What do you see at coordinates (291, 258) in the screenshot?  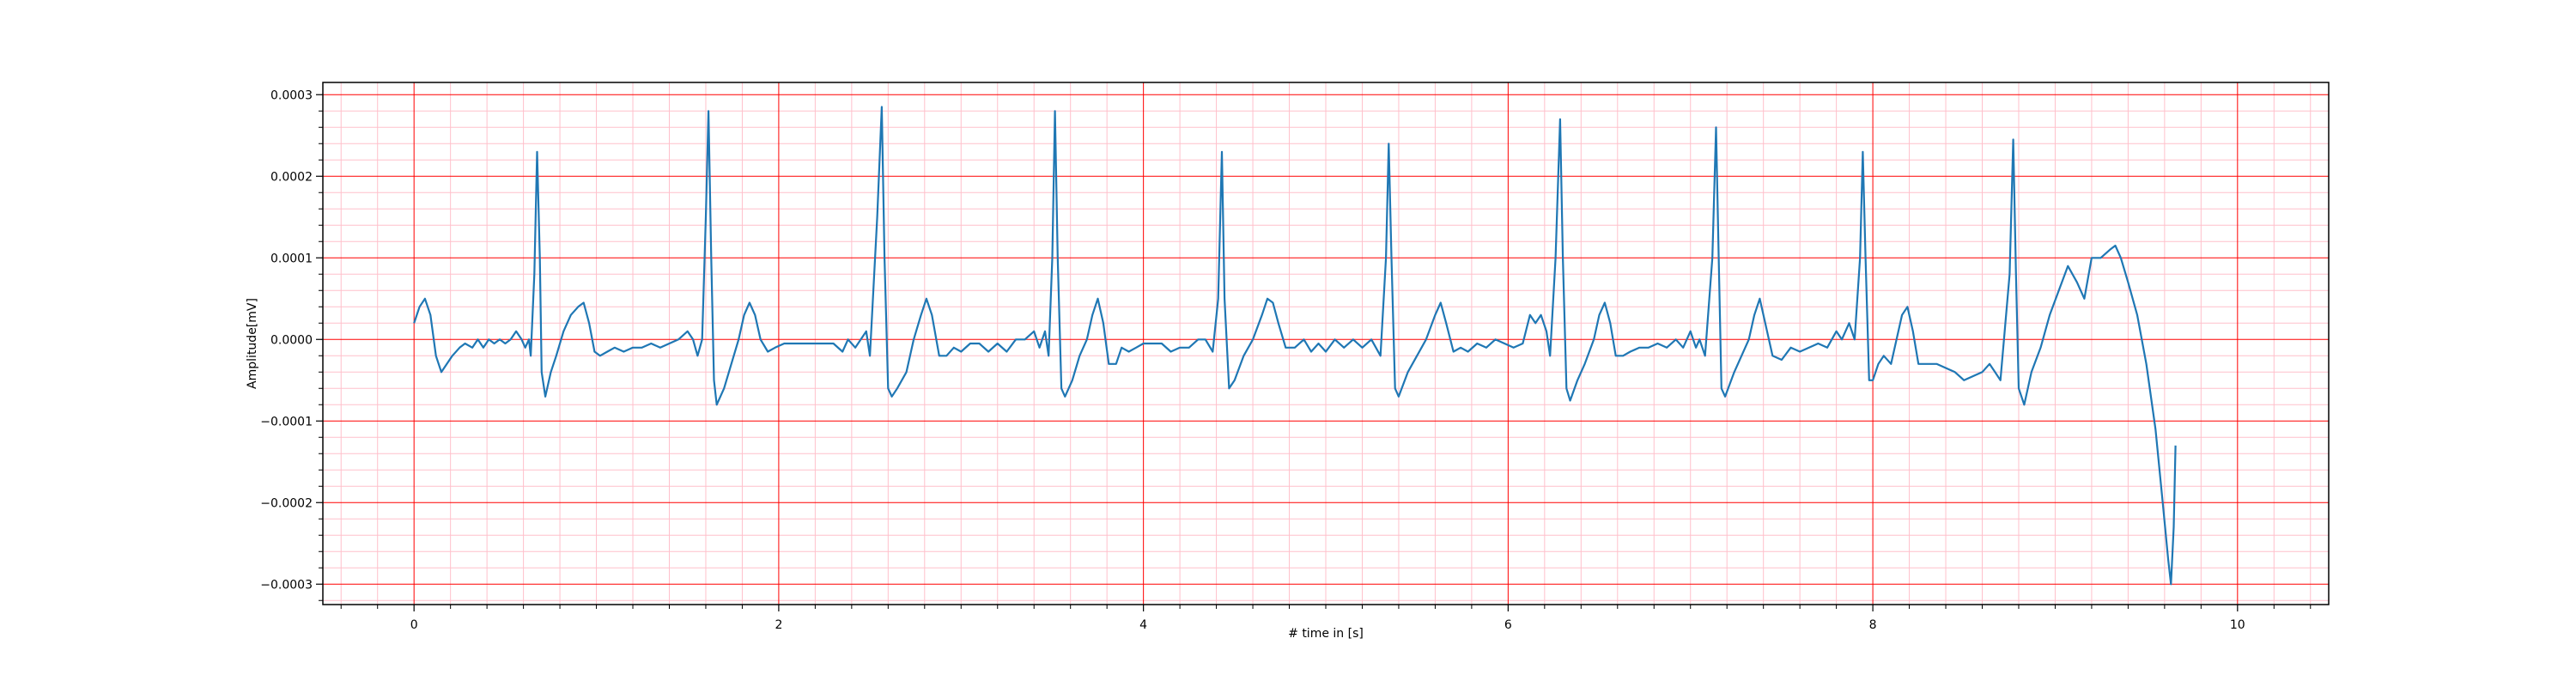 I see `y-tick-label: 0.0001` at bounding box center [291, 258].